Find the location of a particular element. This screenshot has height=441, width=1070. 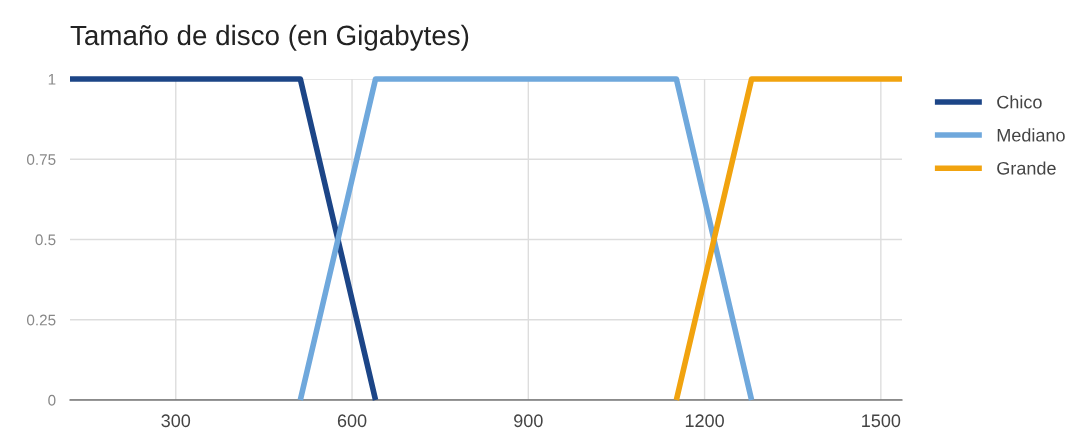

x-tick-label: 300 is located at coordinates (176, 421).